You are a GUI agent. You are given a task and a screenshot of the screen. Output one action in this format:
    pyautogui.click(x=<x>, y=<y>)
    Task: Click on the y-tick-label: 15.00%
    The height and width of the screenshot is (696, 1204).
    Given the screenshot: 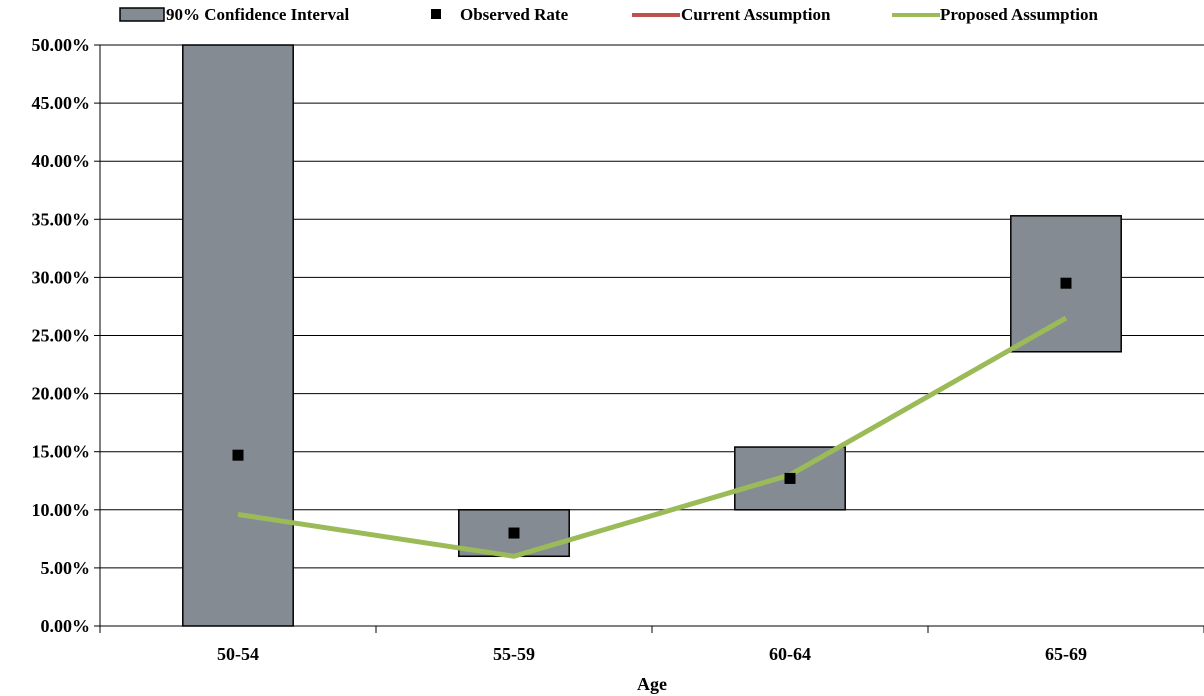 What is the action you would take?
    pyautogui.click(x=61, y=452)
    